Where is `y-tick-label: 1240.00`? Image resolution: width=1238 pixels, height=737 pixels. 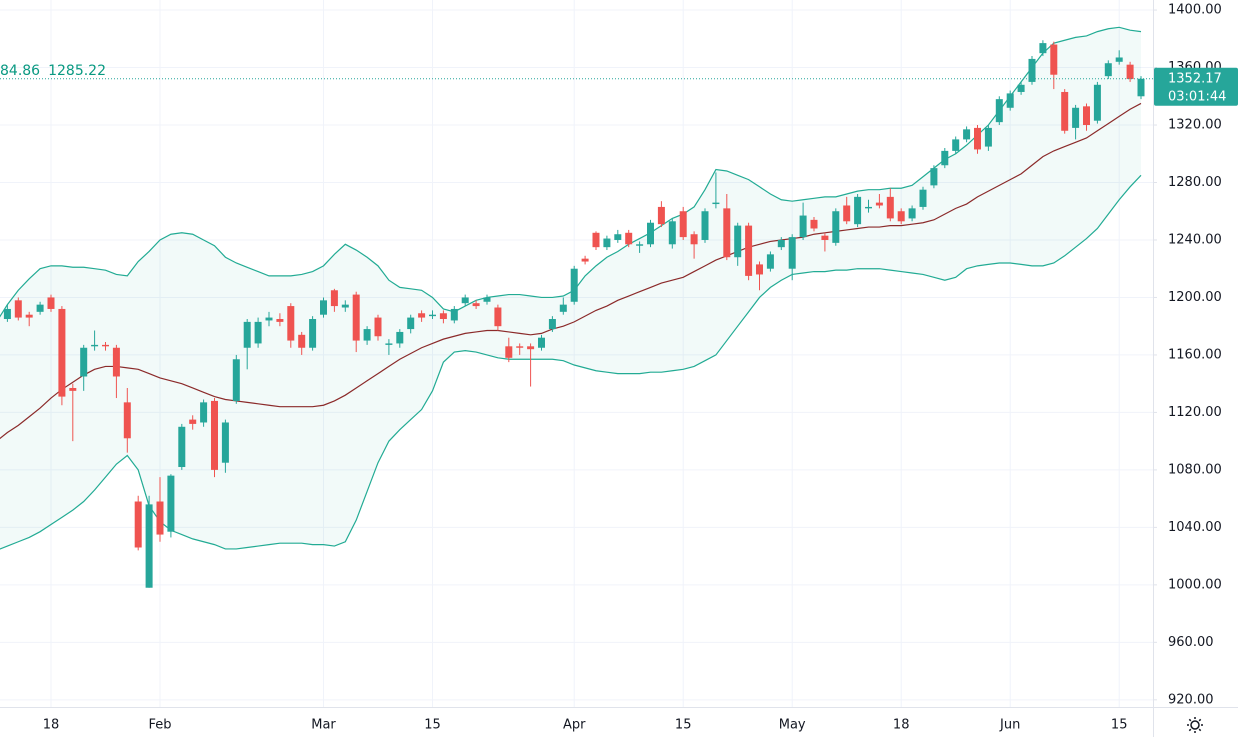 y-tick-label: 1240.00 is located at coordinates (1195, 239).